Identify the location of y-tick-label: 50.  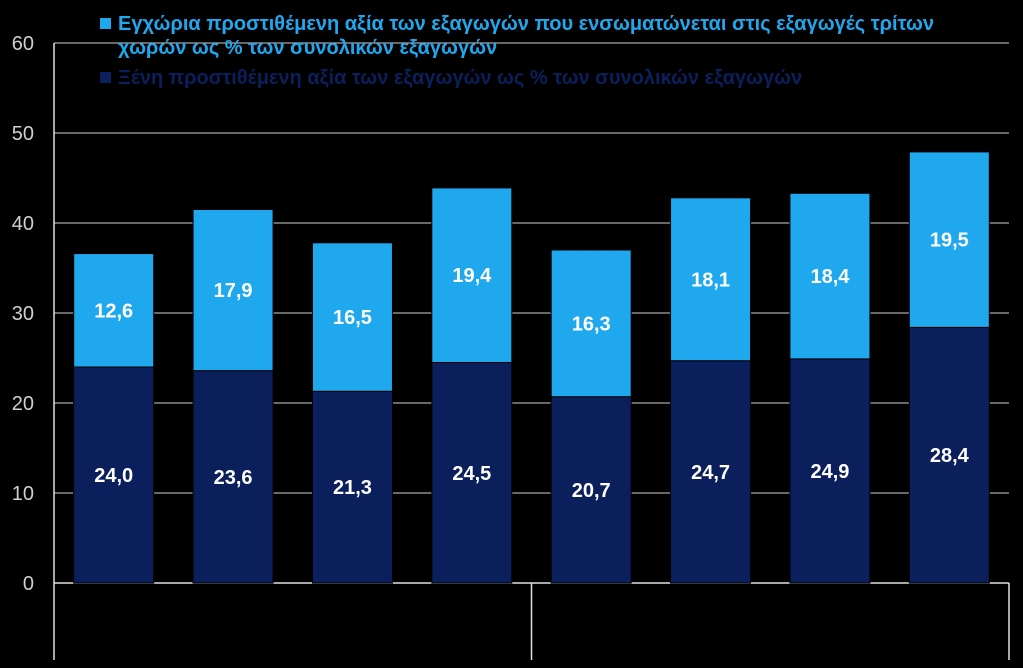
(23, 134).